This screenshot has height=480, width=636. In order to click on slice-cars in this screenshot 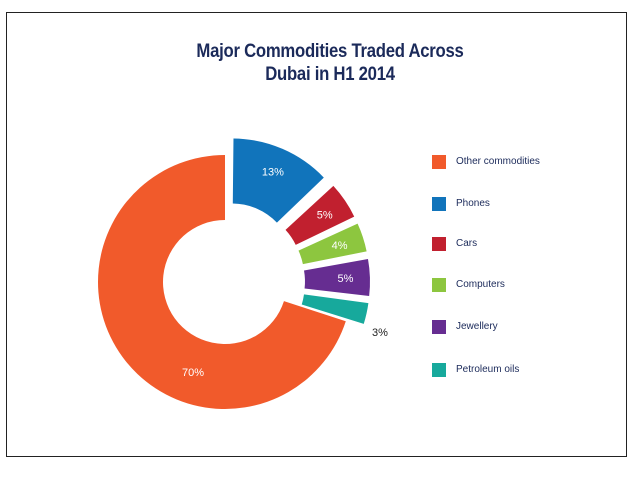, I will do `click(320, 215)`.